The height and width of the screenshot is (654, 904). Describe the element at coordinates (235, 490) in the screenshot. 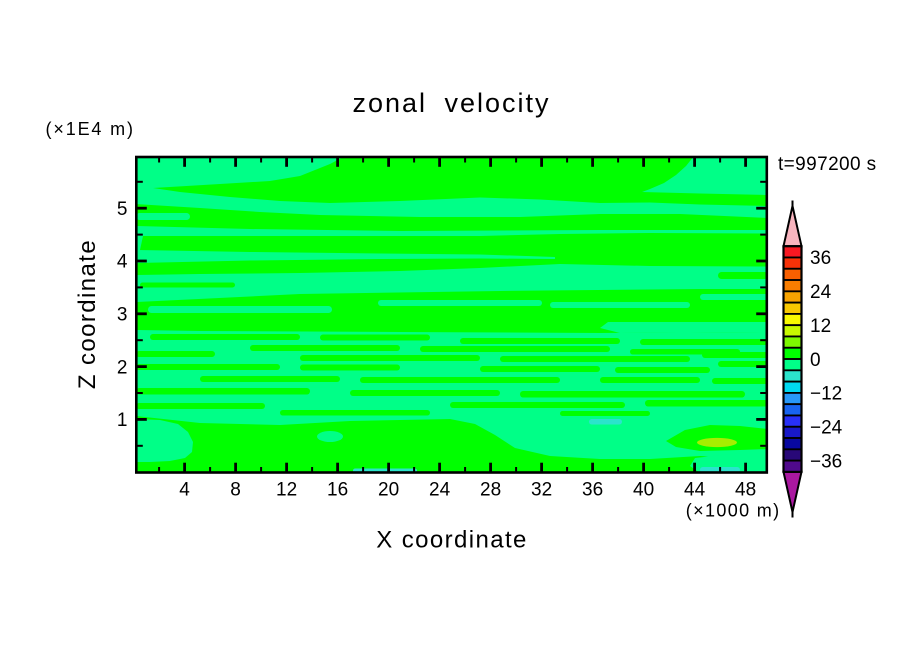

I see `svg-text: 8` at that location.